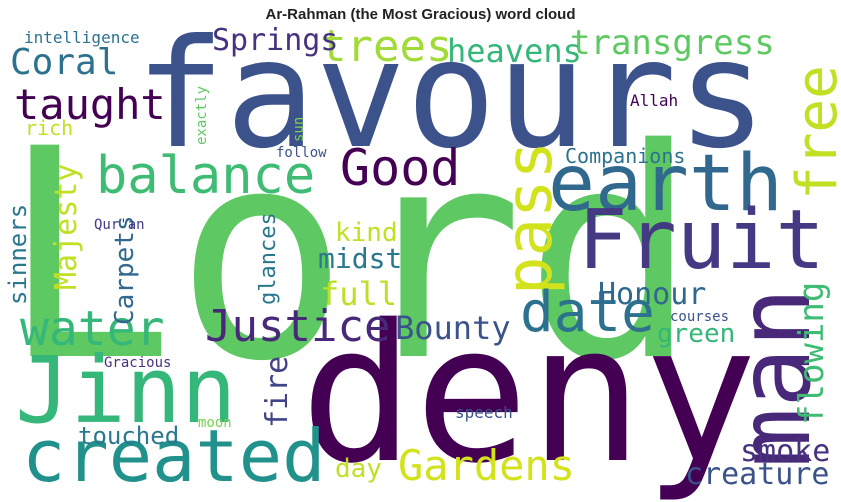 The image size is (841, 502). What do you see at coordinates (275, 40) in the screenshot?
I see `word-springs: Springs` at bounding box center [275, 40].